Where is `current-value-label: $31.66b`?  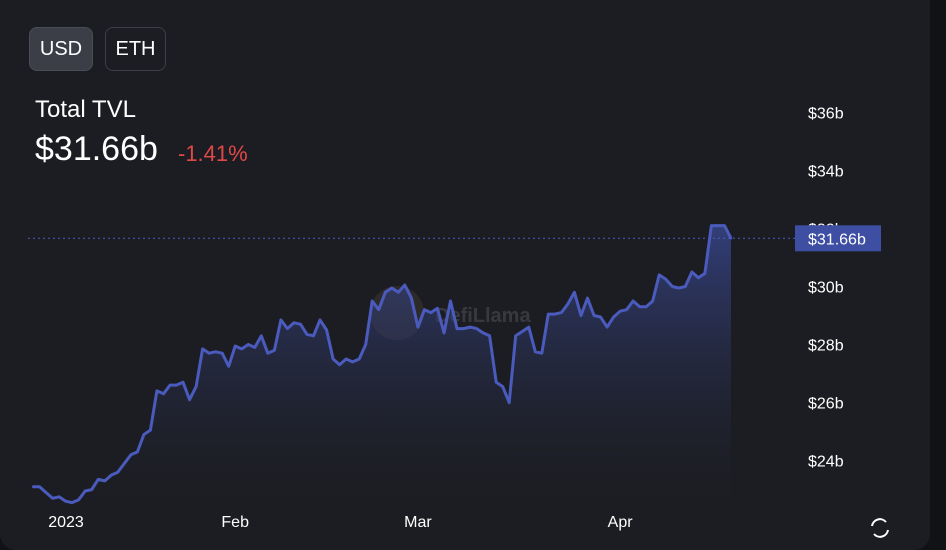
current-value-label: $31.66b is located at coordinates (837, 239).